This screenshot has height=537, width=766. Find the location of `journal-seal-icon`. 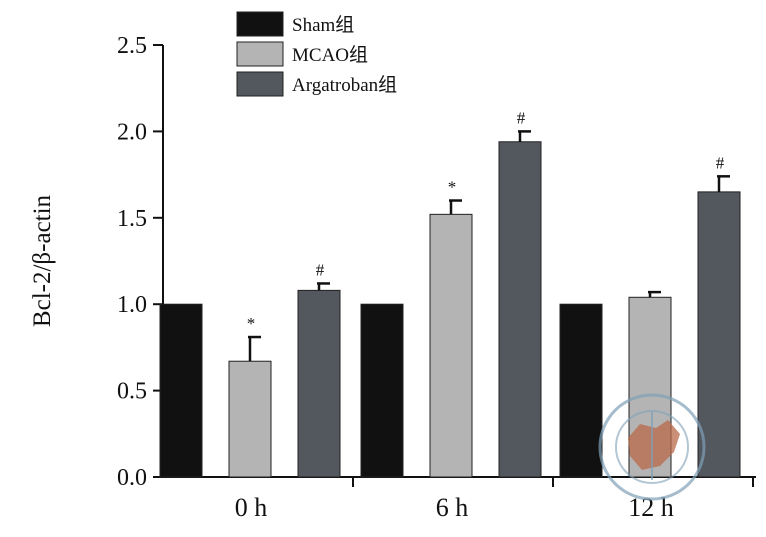

journal-seal-icon is located at coordinates (652, 447).